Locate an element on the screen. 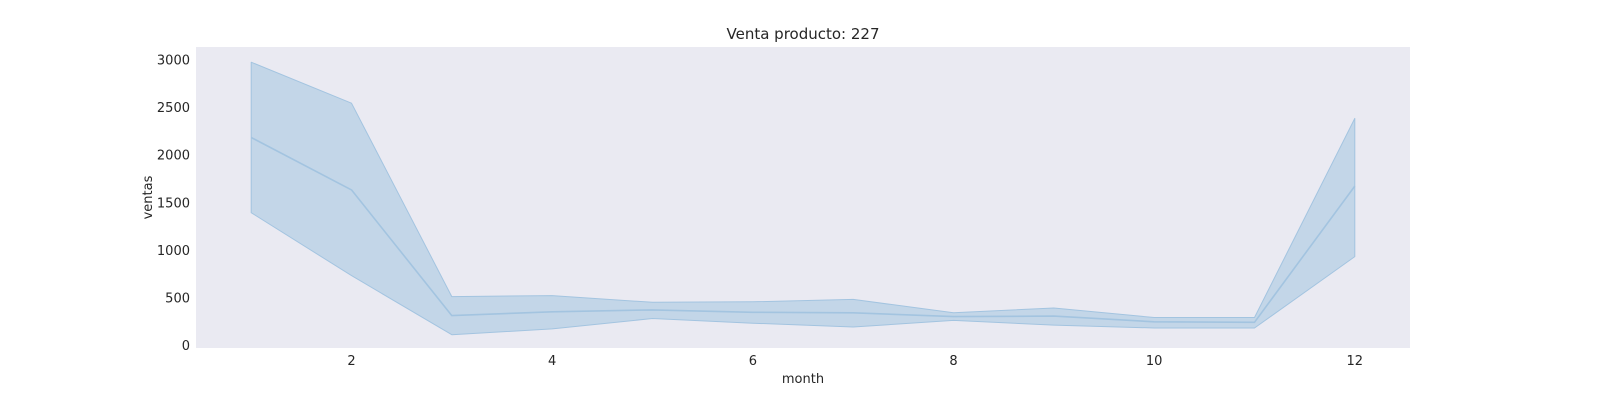  x-tick-label: 4 is located at coordinates (552, 361).